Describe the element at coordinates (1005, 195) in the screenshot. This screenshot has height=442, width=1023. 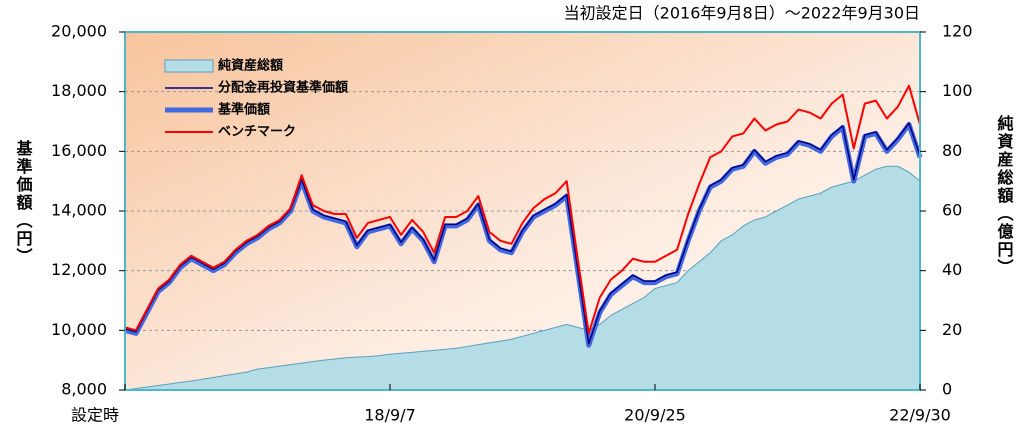
I see `y2-axis-label: 純資産総額（億円）` at that location.